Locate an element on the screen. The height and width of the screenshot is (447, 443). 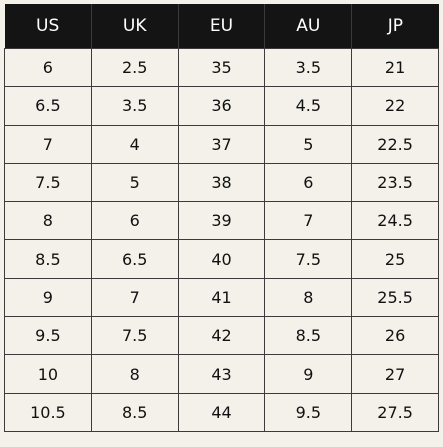
table-row: 6 2.5 35 3.5 21 is located at coordinates (221, 67).